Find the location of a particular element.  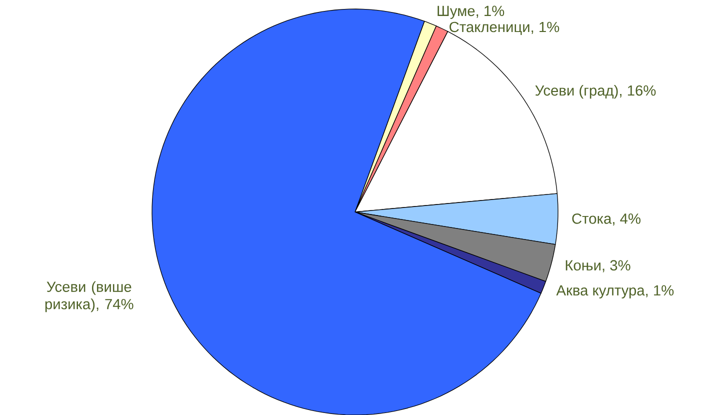

slice-label: Шуме, 1% is located at coordinates (471, 12).